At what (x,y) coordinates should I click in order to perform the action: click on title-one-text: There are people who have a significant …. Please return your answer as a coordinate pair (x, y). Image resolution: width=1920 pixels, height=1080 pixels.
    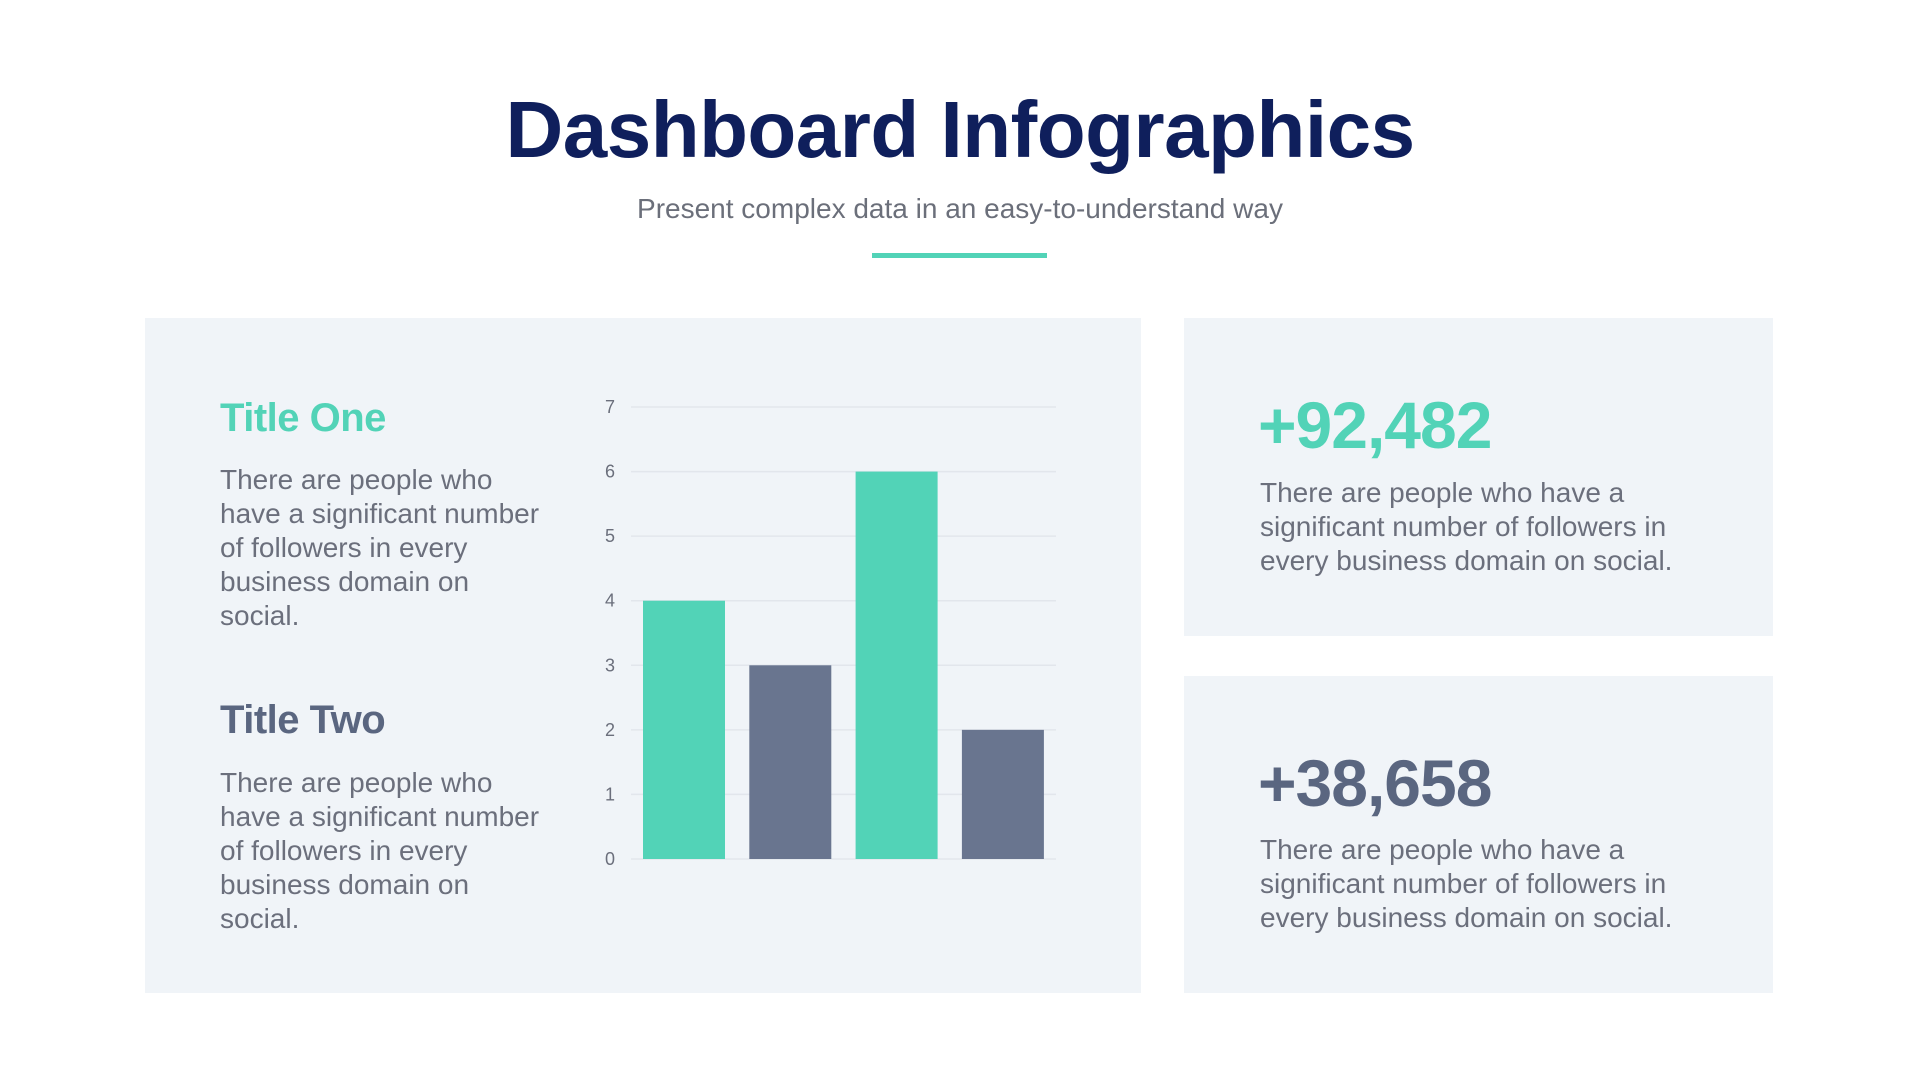
    Looking at the image, I should click on (380, 547).